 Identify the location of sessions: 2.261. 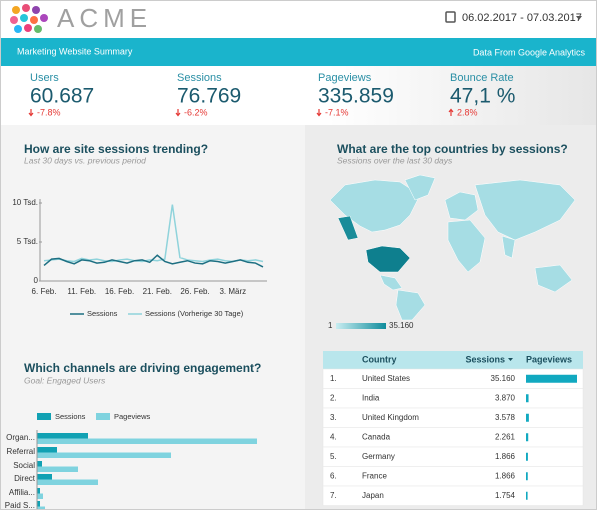
(505, 436).